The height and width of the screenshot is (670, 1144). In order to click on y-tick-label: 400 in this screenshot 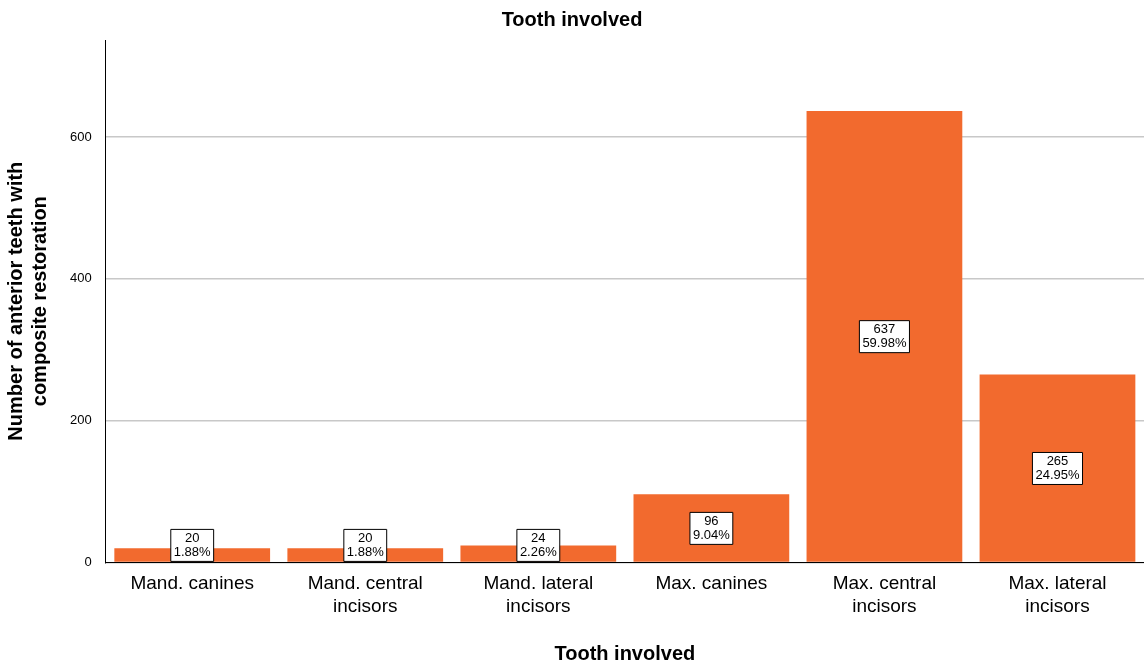, I will do `click(80, 278)`.